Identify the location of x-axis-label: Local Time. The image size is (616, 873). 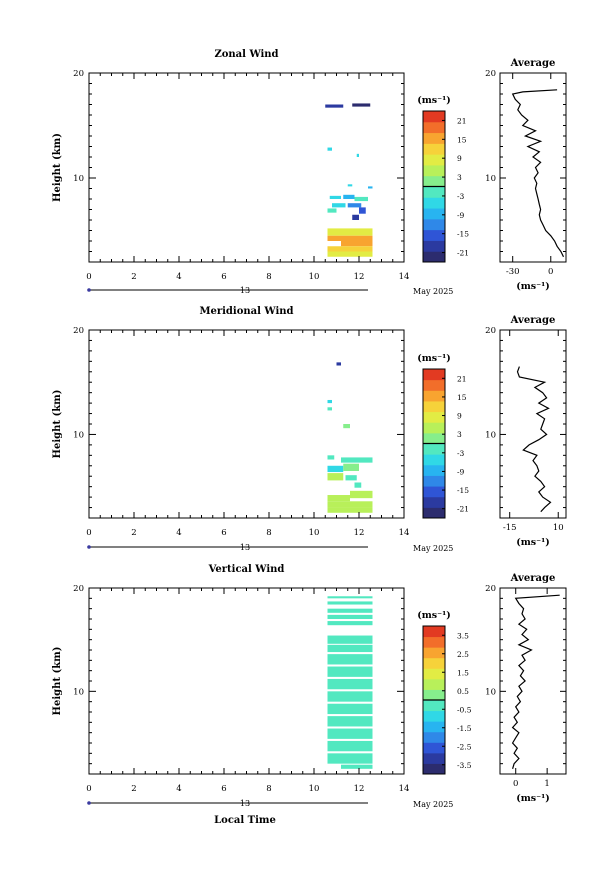
(245, 820).